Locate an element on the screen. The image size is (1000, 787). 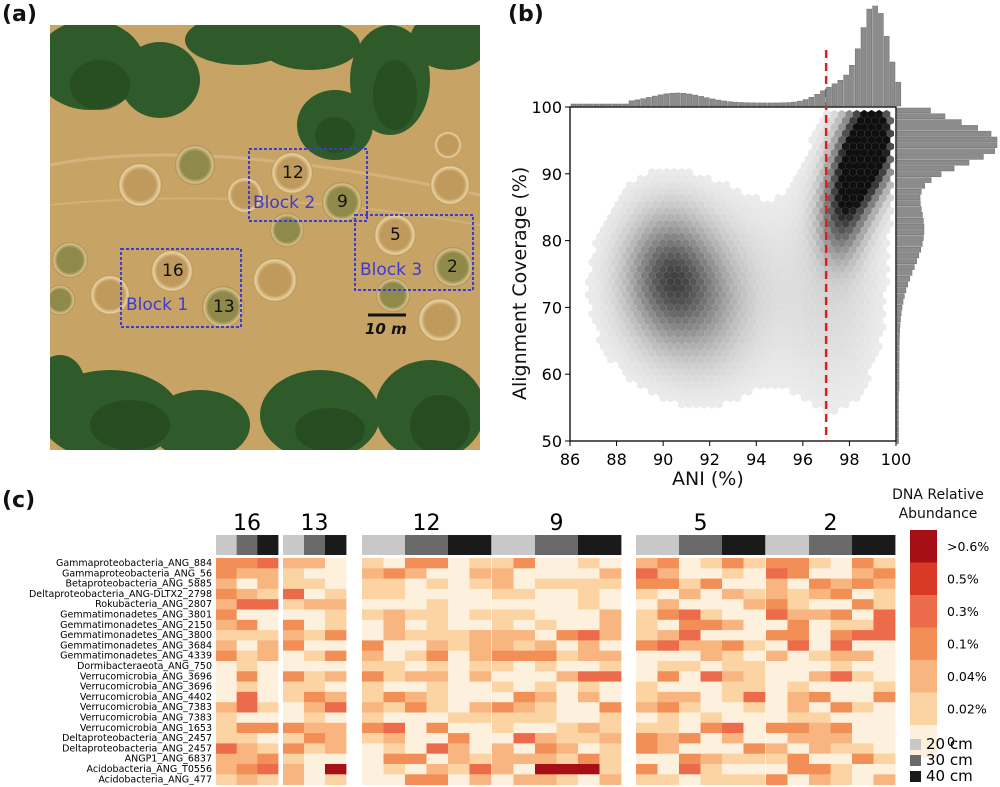
x-tick-label: 86 is located at coordinates (570, 459).